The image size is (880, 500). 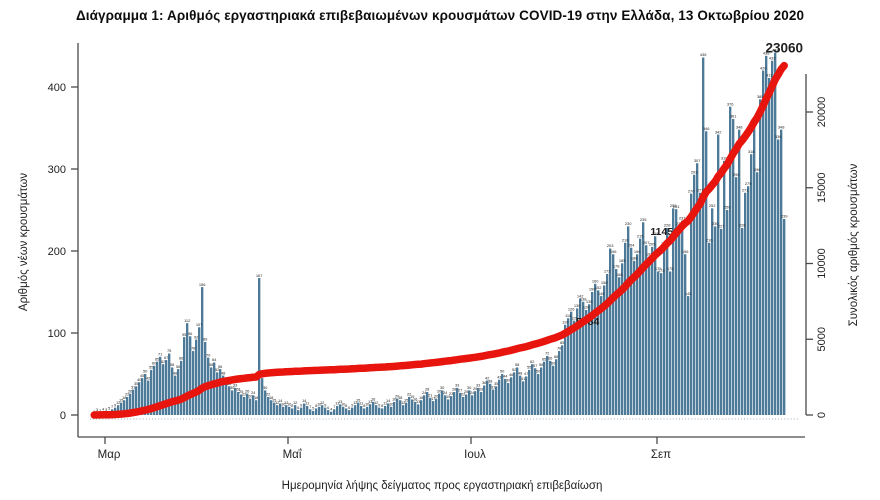 What do you see at coordinates (24, 242) in the screenshot?
I see `y-left-axis-title: Αριθμός νέων κρουσμάτων` at bounding box center [24, 242].